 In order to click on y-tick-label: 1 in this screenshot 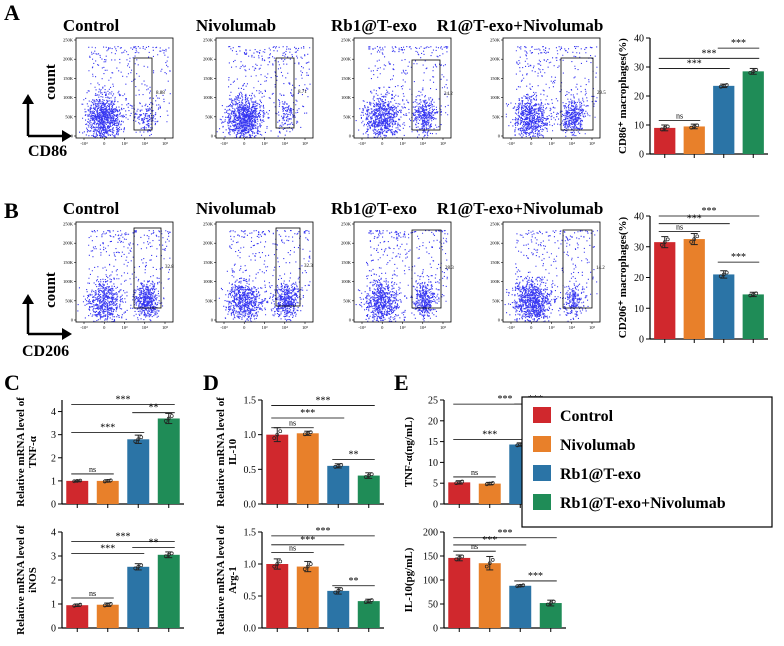, I will do `click(53, 481)`.